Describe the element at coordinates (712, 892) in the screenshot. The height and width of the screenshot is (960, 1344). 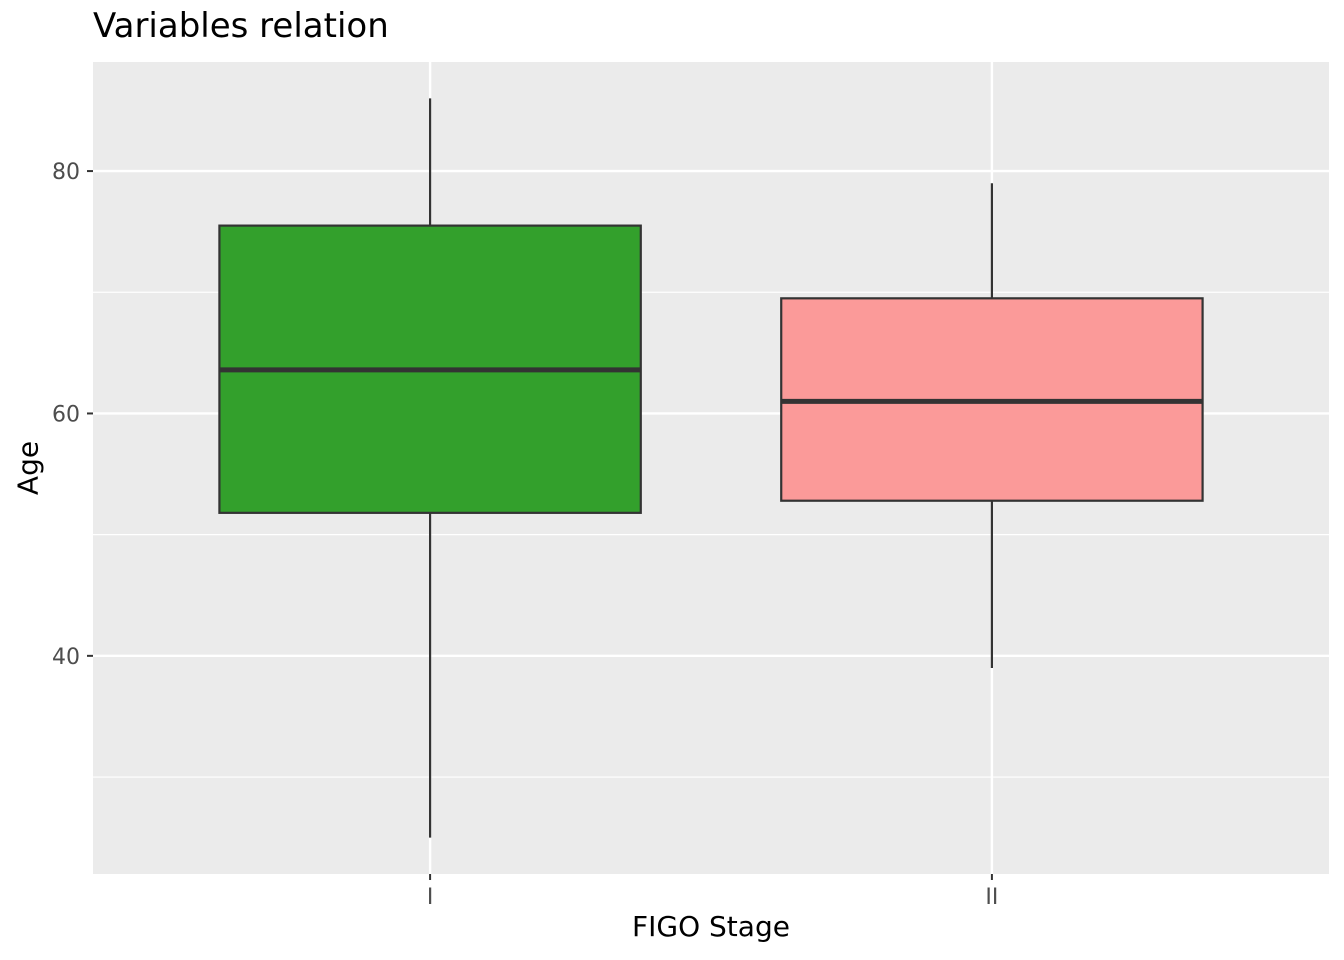
I see `x-axis: I II` at that location.